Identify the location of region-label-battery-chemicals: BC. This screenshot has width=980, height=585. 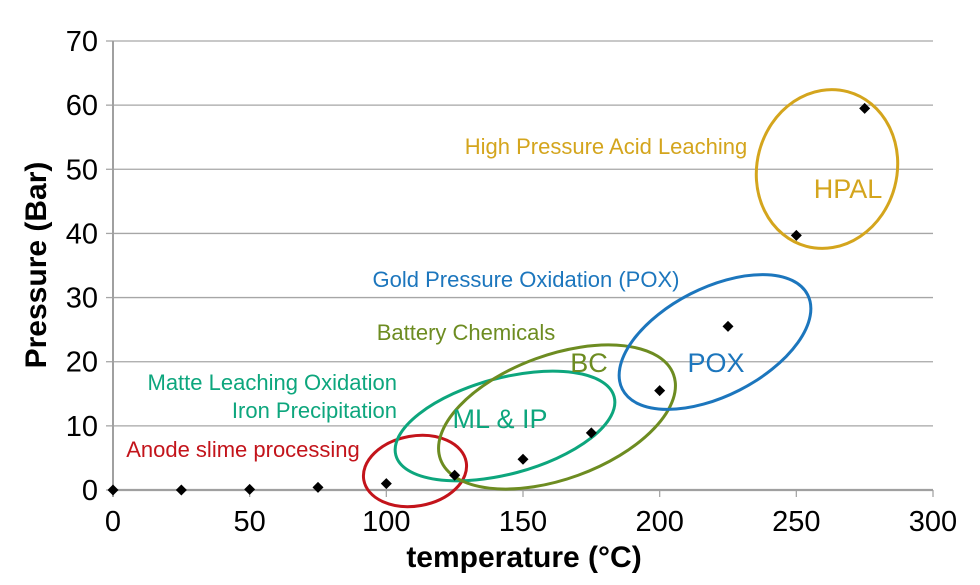
(589, 363).